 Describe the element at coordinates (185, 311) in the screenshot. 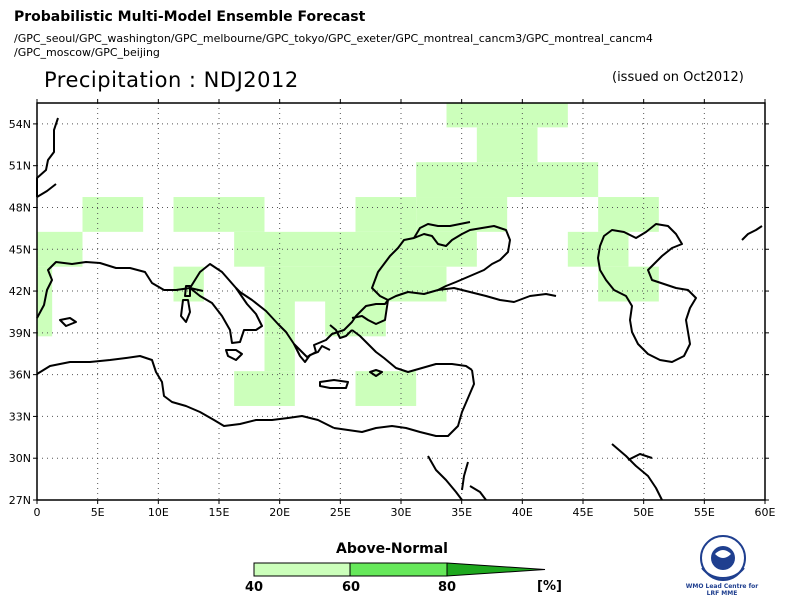

I see `island-sardinia` at that location.